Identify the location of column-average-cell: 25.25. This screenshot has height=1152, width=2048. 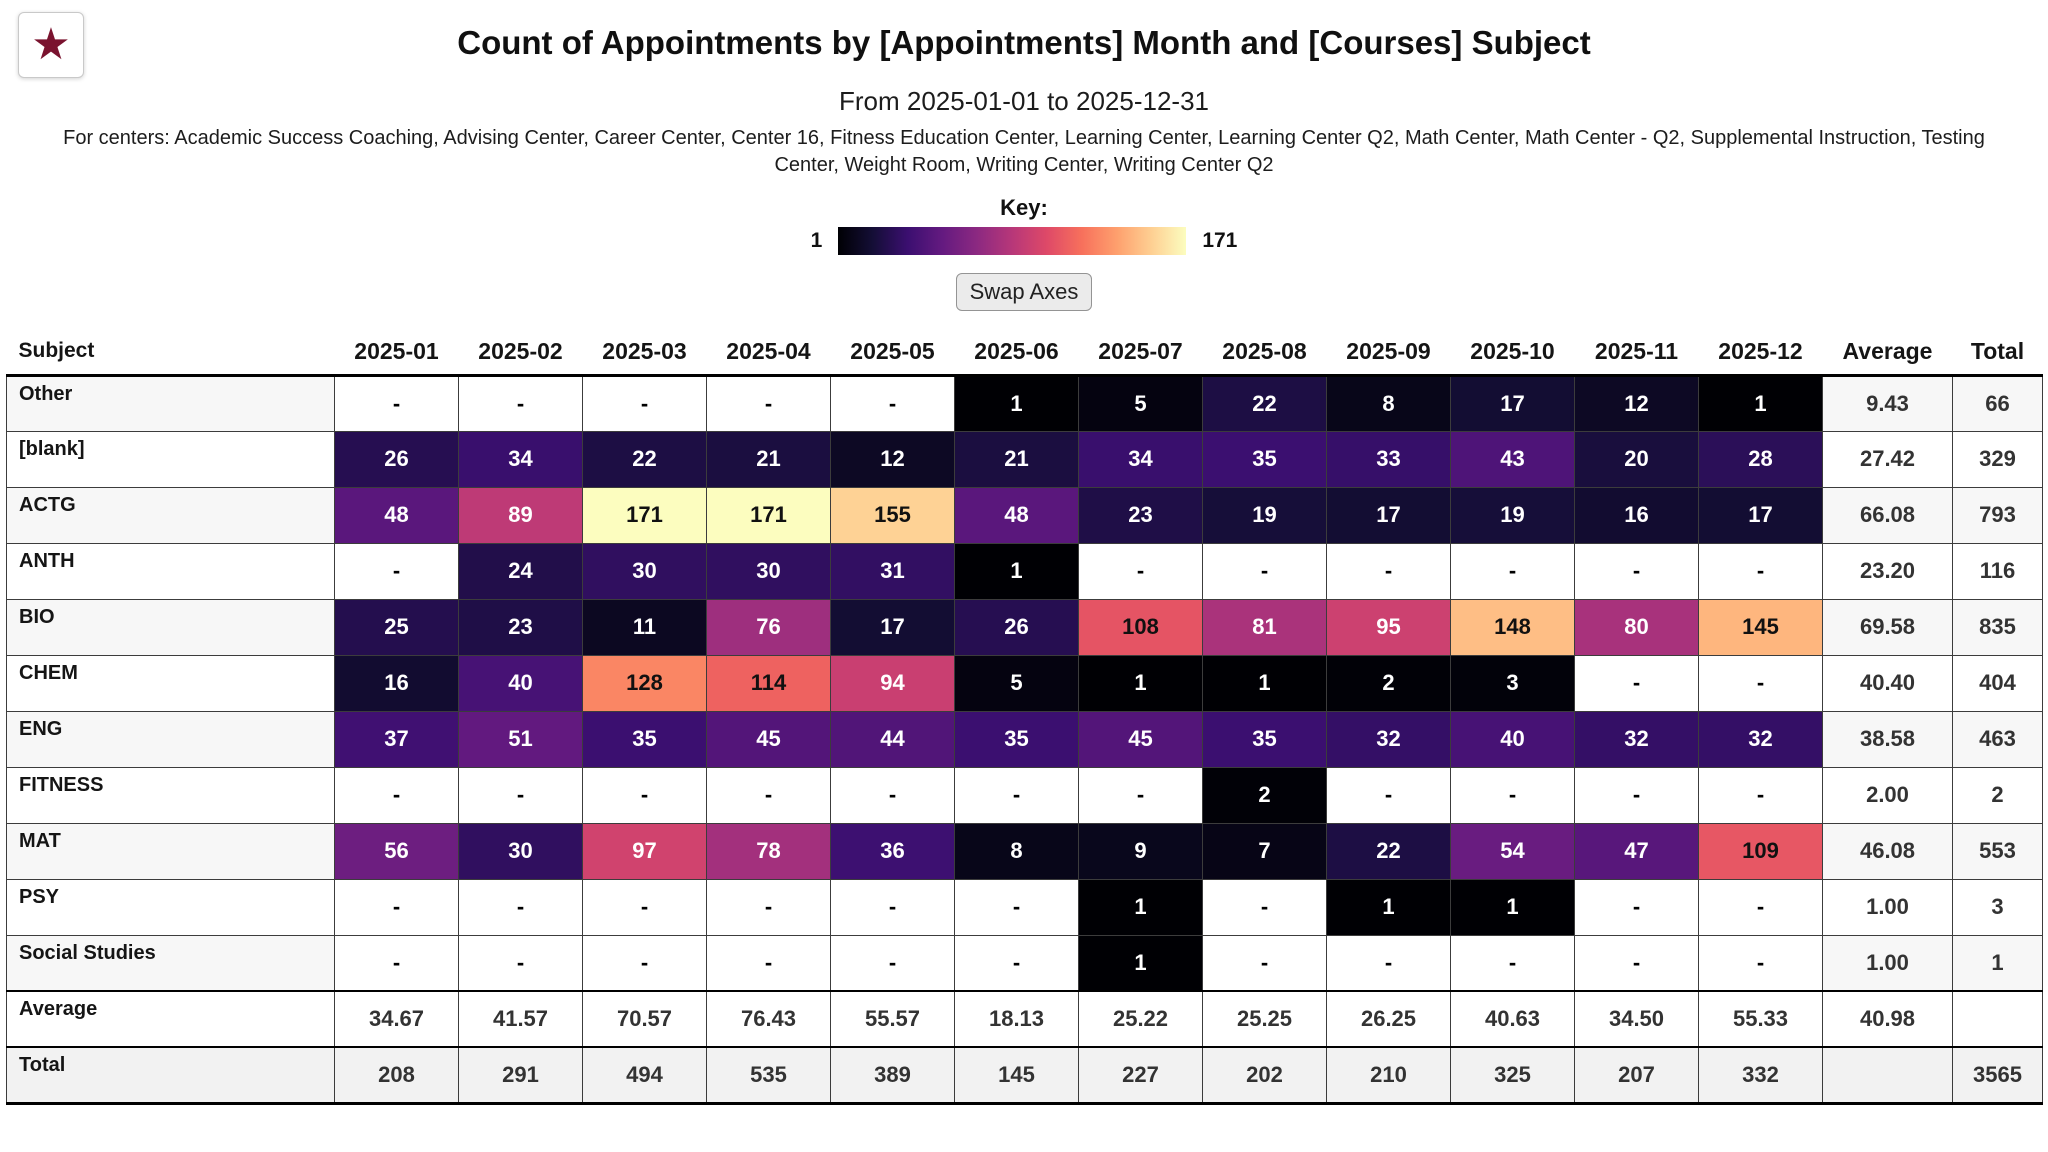
(1264, 1019).